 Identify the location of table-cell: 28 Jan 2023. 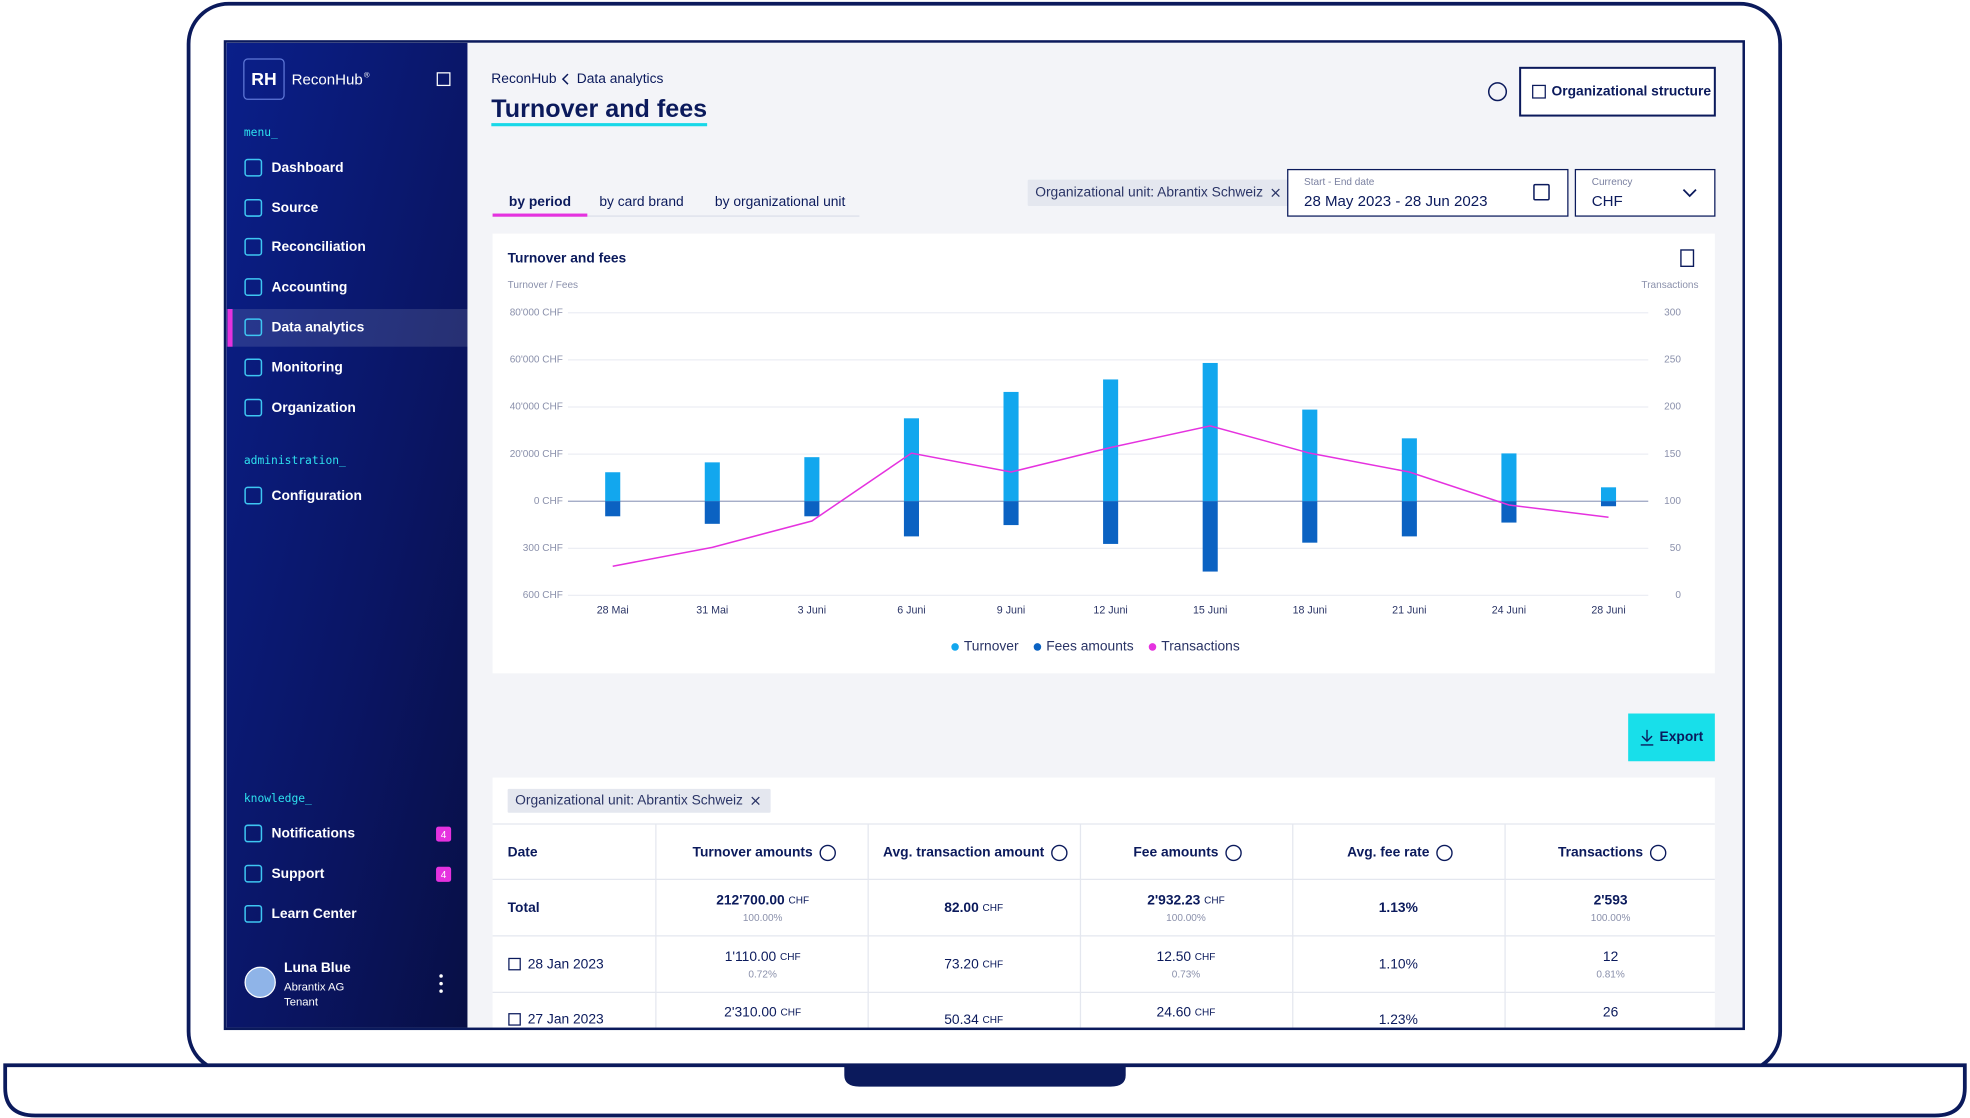
(566, 963).